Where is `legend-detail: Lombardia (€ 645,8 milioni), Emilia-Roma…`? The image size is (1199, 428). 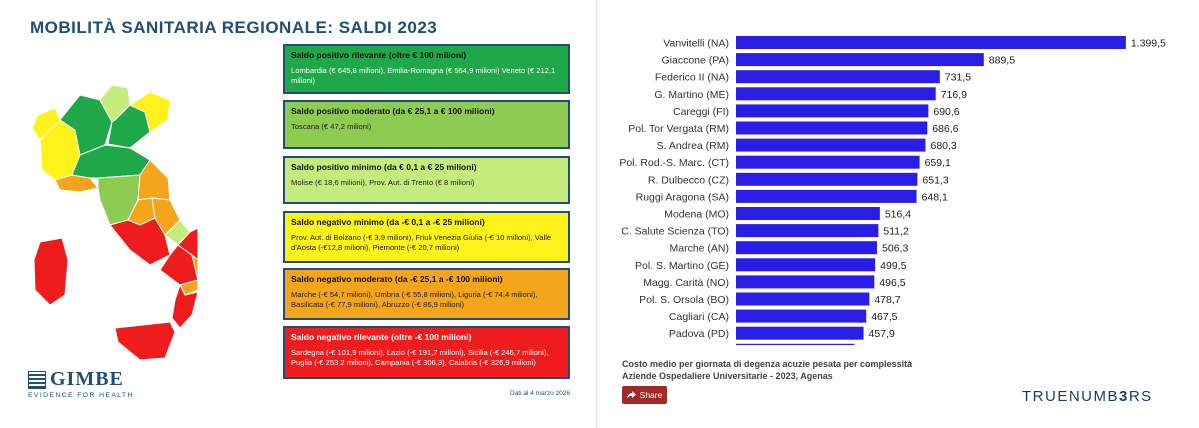
legend-detail: Lombardia (€ 645,8 milioni), Emilia-Roma… is located at coordinates (423, 75).